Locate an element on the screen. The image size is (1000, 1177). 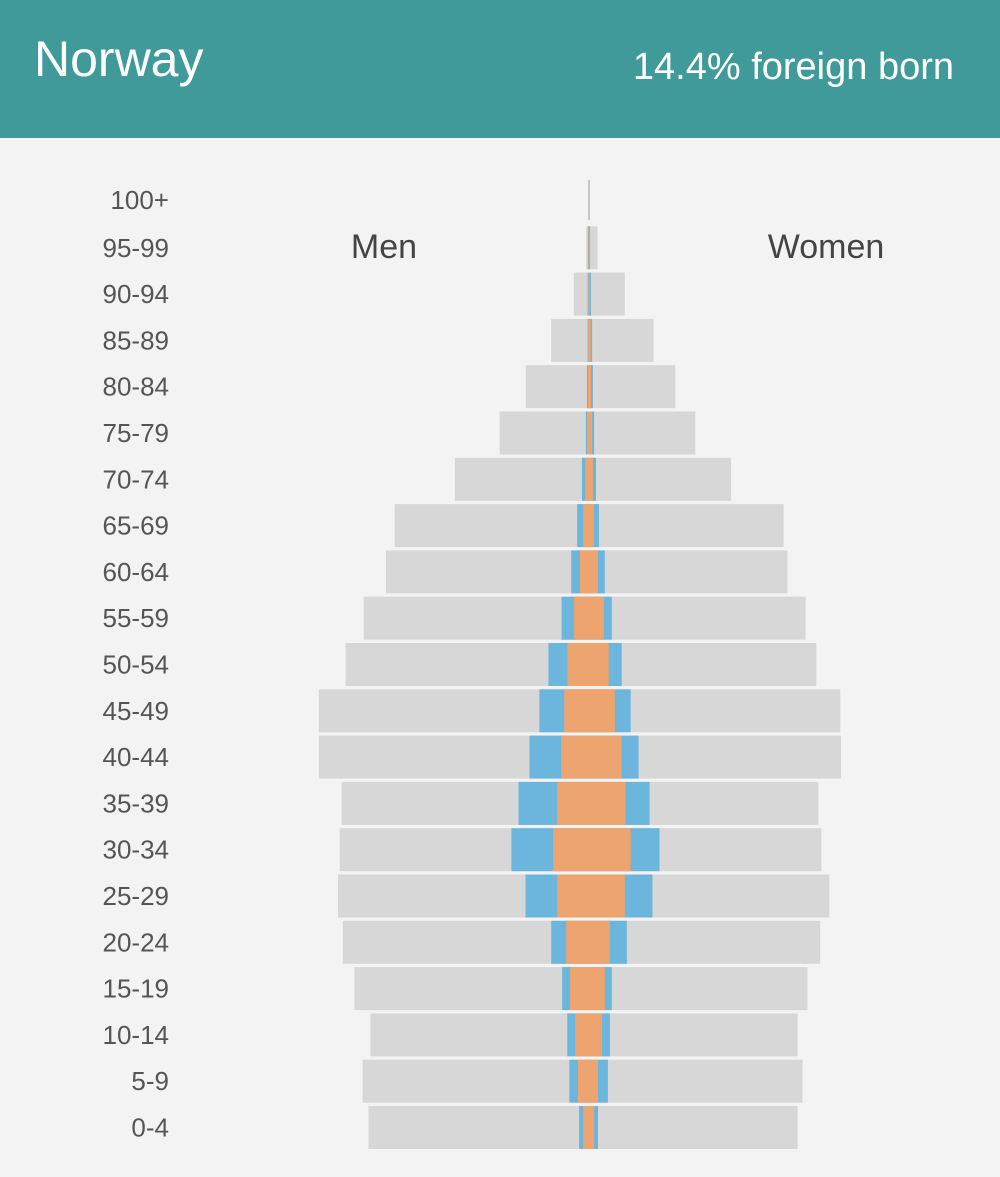
age-group-label: 85-89 is located at coordinates (136, 340).